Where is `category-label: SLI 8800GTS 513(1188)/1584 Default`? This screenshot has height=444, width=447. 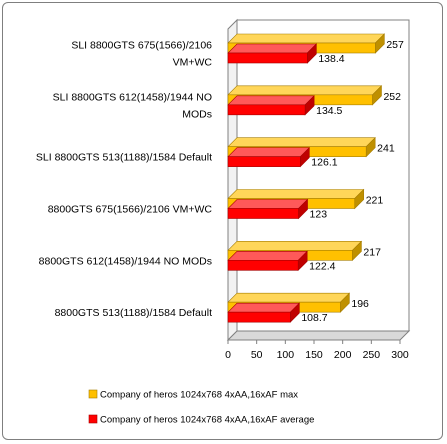 category-label: SLI 8800GTS 513(1188)/1584 Default is located at coordinates (124, 158).